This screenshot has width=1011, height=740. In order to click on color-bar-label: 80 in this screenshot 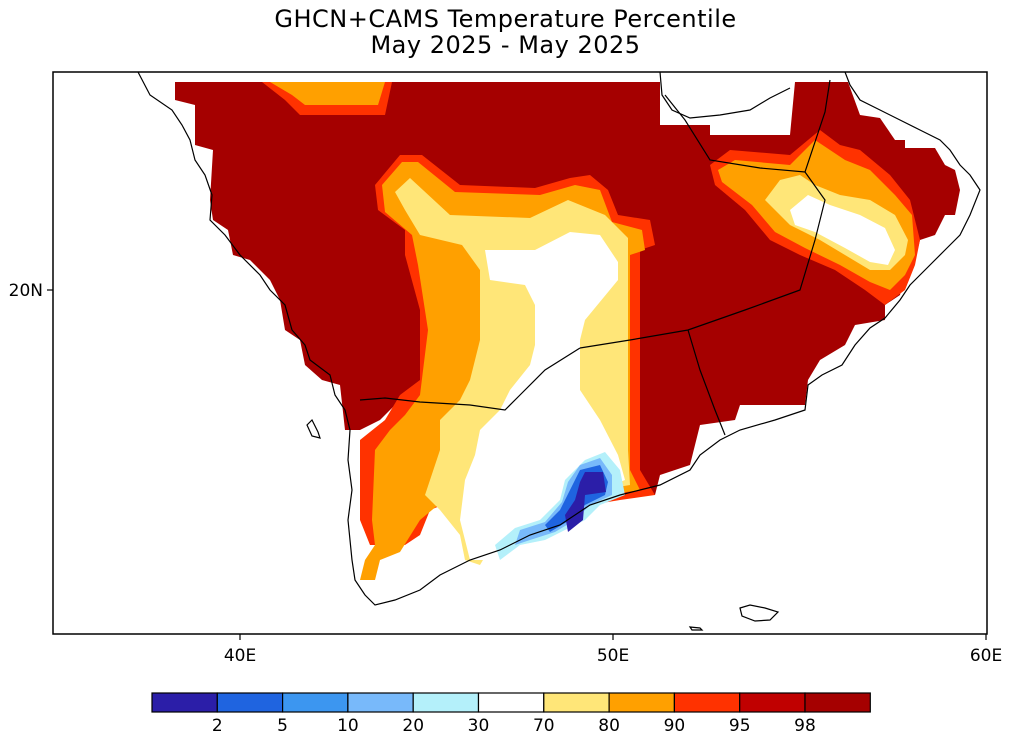, I will do `click(609, 726)`.